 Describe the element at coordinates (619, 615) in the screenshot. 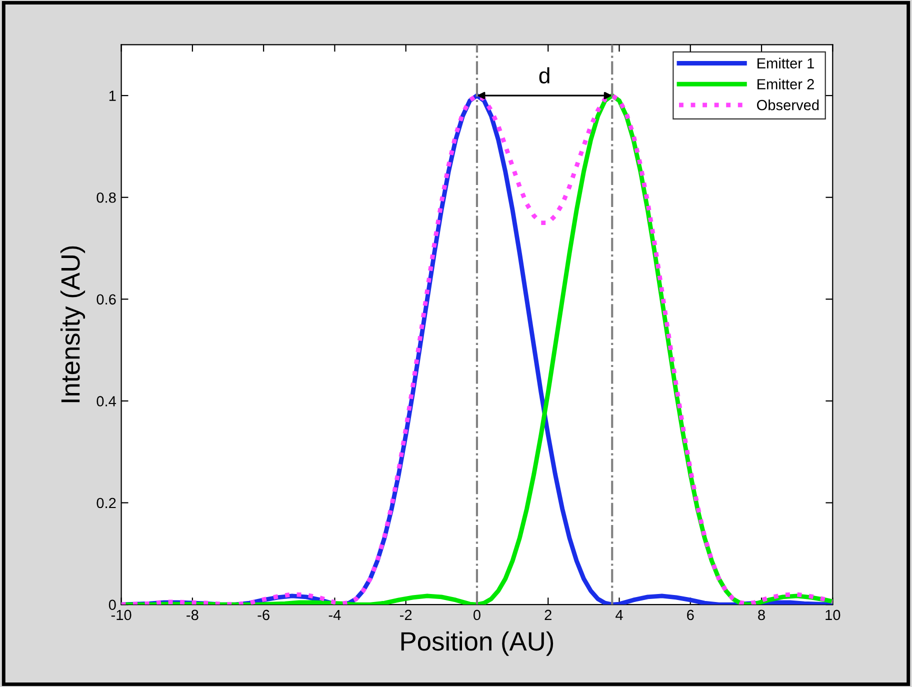

I see `x-tick-label: 4` at that location.